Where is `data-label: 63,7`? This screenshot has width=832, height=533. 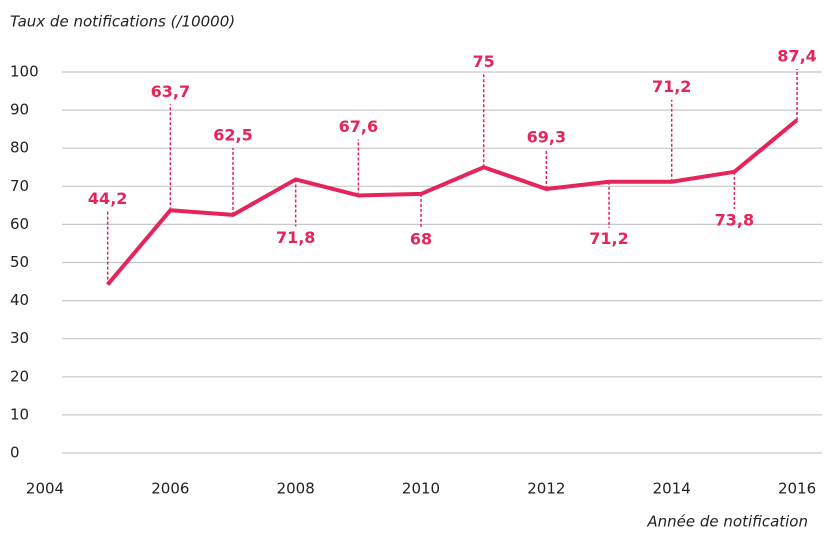 data-label: 63,7 is located at coordinates (170, 91).